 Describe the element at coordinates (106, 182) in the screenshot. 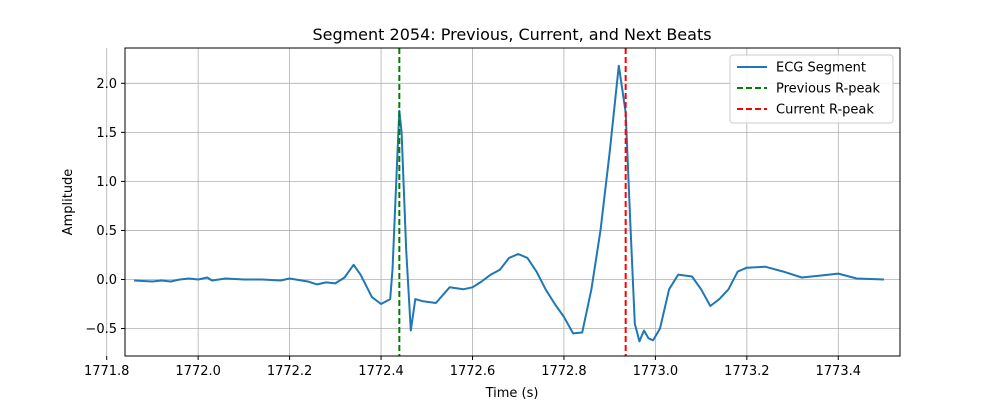

I see `y-tick-label: 1.0` at that location.